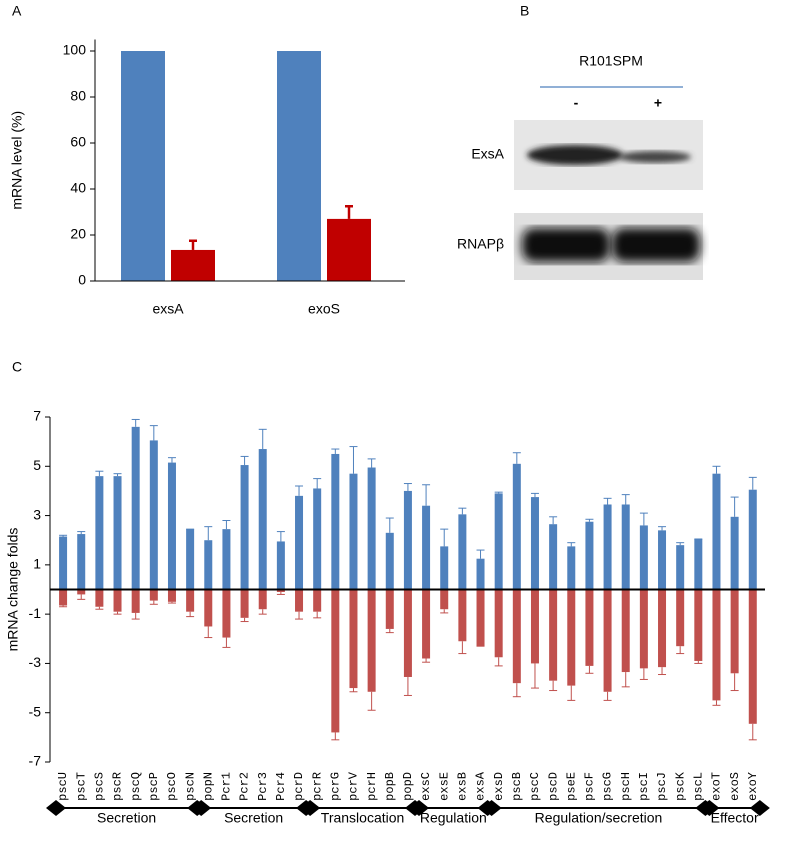 The width and height of the screenshot is (787, 841). What do you see at coordinates (263, 786) in the screenshot?
I see `x-tick-label: Pcr3` at bounding box center [263, 786].